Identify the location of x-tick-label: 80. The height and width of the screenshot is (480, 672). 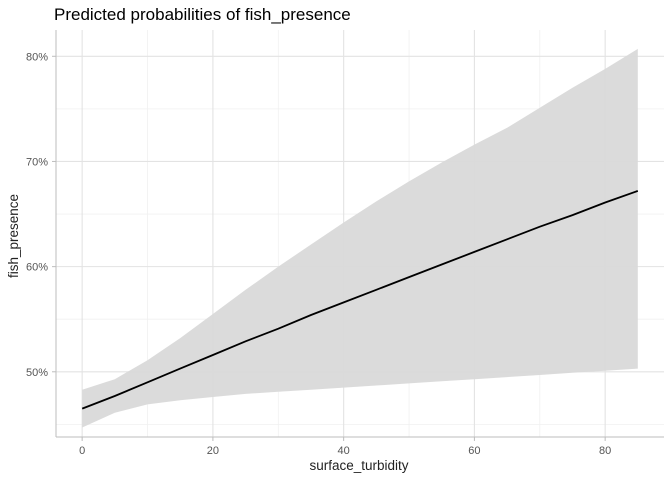
(605, 451).